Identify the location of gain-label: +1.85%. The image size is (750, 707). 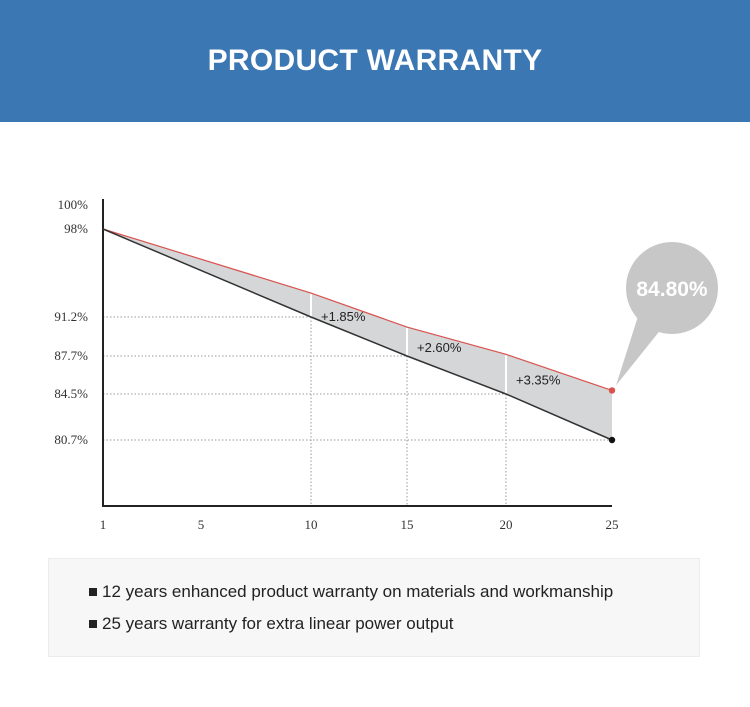
(343, 316).